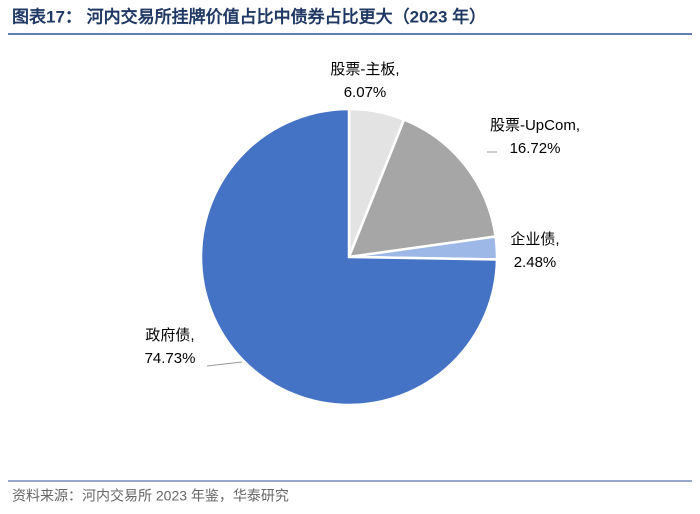 This screenshot has width=700, height=514. What do you see at coordinates (170, 358) in the screenshot?
I see `slice-value-label: 74.73%` at bounding box center [170, 358].